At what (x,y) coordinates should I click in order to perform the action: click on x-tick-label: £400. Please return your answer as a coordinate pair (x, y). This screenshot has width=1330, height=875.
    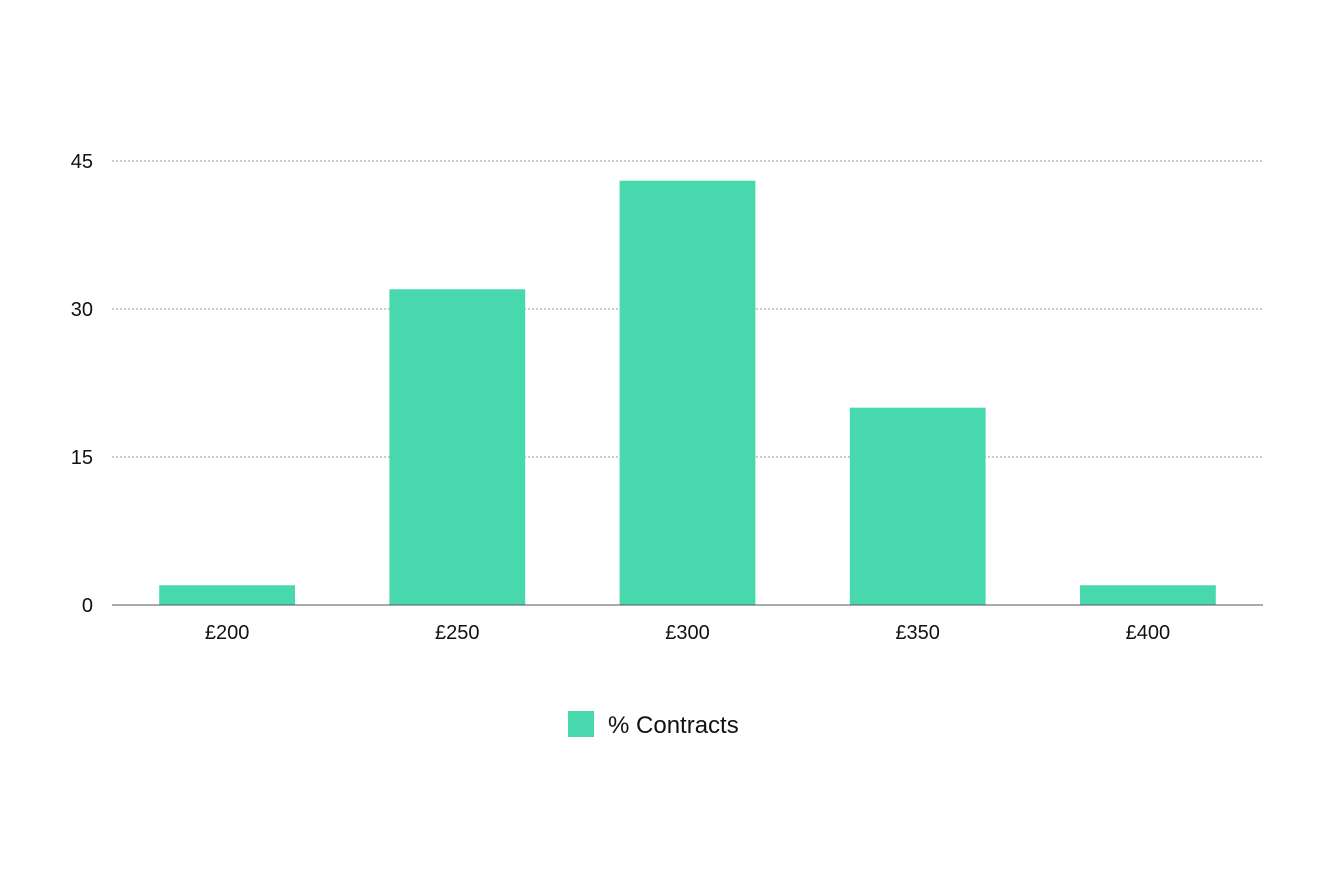
    Looking at the image, I should click on (1148, 633).